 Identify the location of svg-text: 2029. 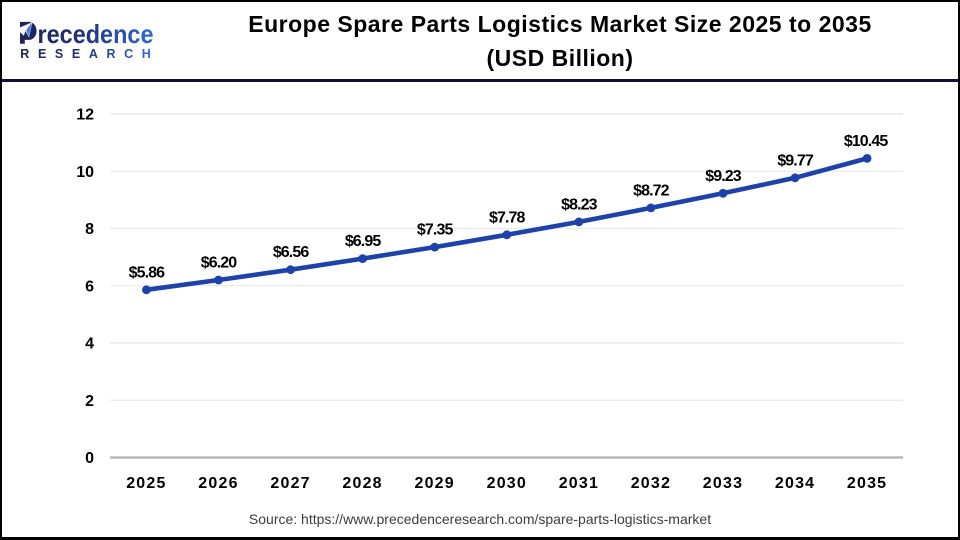
(434, 483).